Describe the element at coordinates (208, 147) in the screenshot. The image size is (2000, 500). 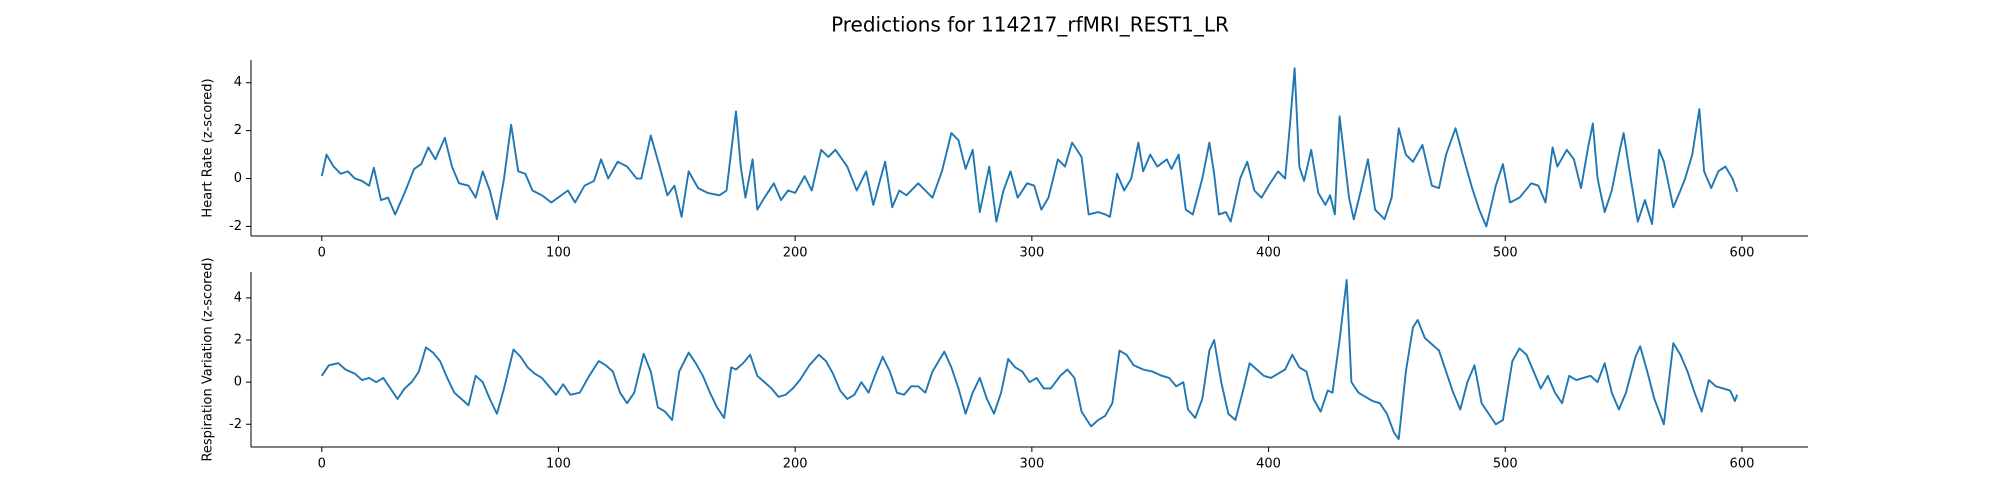
I see `y-axis-label: Heart Rate (z-scored)` at that location.